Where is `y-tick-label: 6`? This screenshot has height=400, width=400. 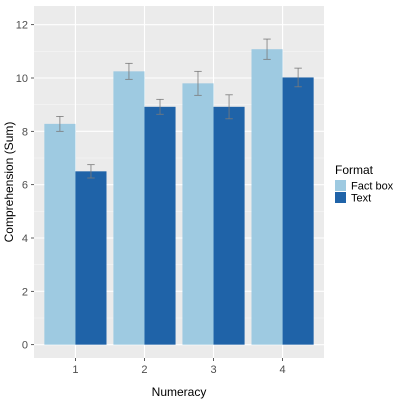 y-tick-label: 6 is located at coordinates (25, 186).